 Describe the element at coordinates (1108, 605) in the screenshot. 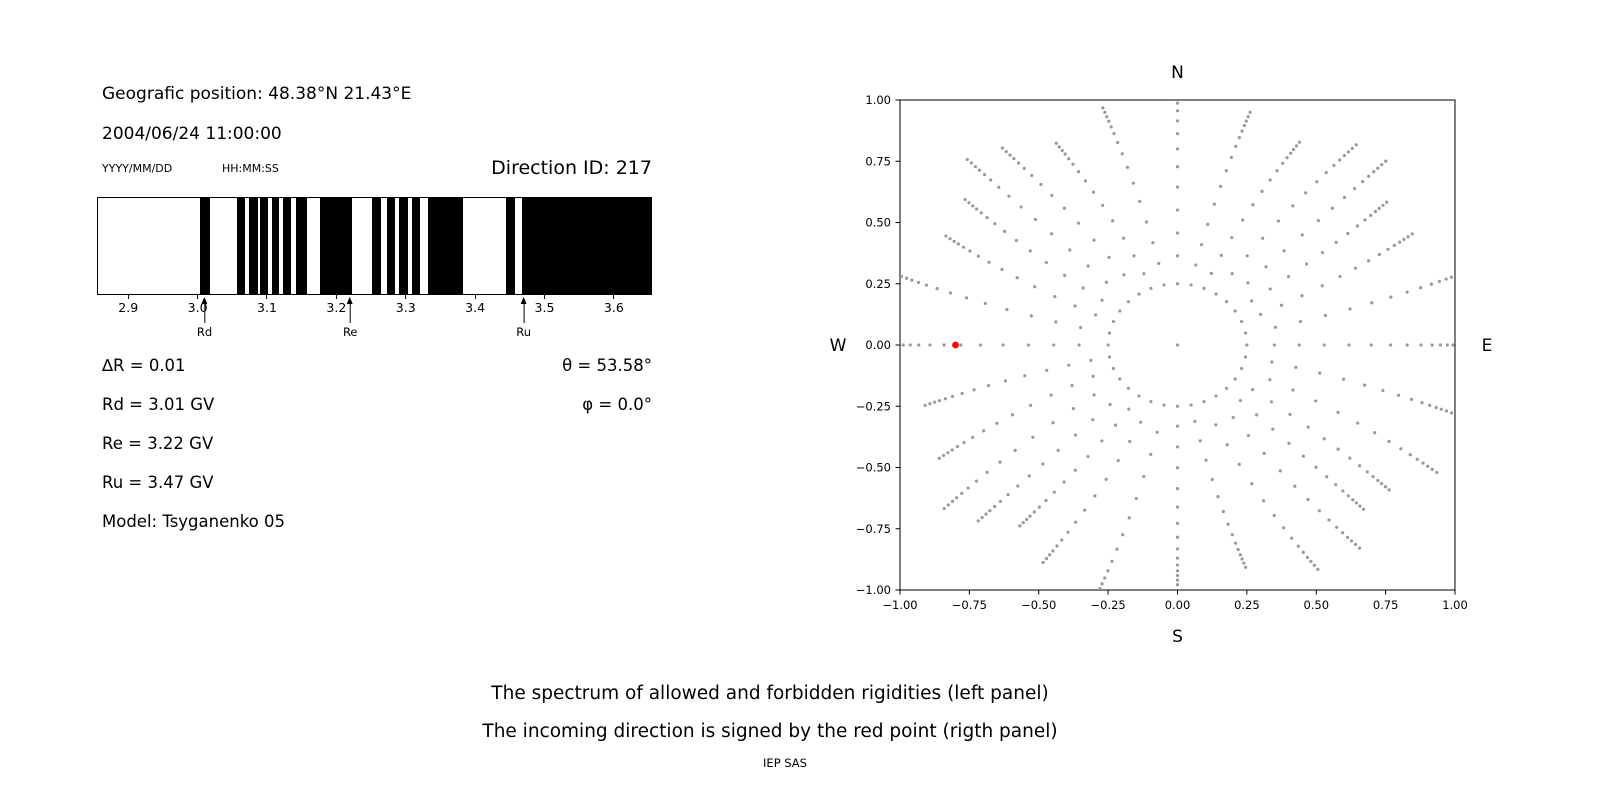

I see `x-tick-label: −0.25` at that location.